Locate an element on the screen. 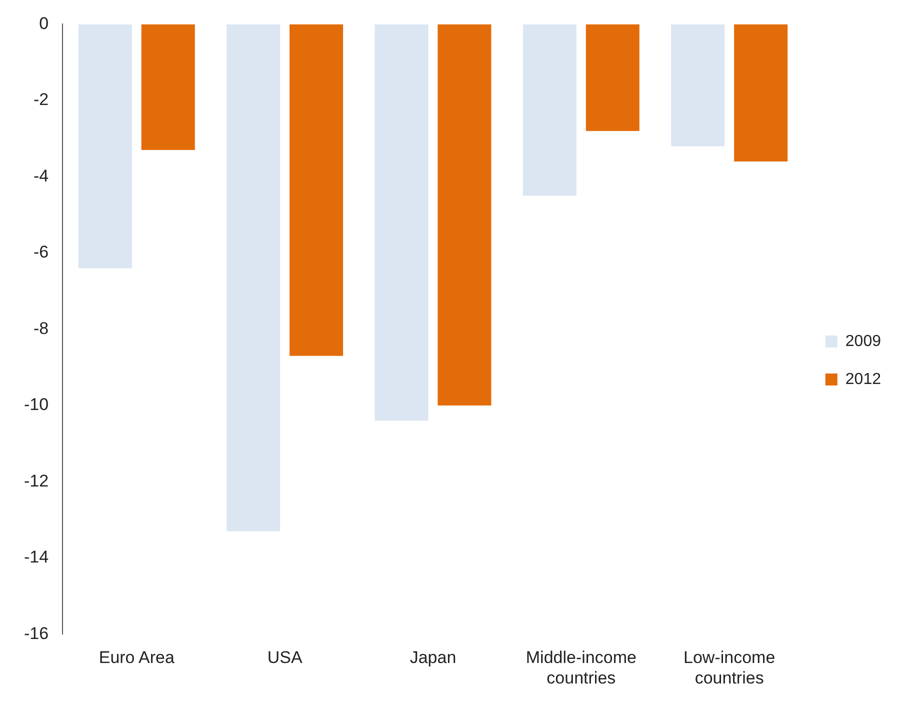  y-tick-label: -4 is located at coordinates (41, 176).